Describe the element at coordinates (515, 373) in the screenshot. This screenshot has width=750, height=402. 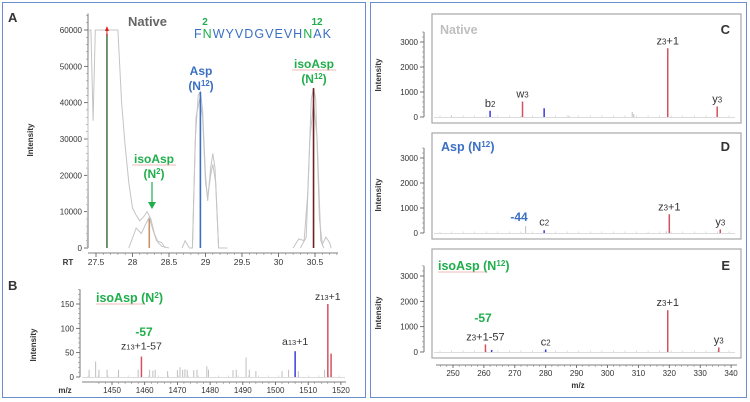
I see `x-tick-label: 270` at that location.